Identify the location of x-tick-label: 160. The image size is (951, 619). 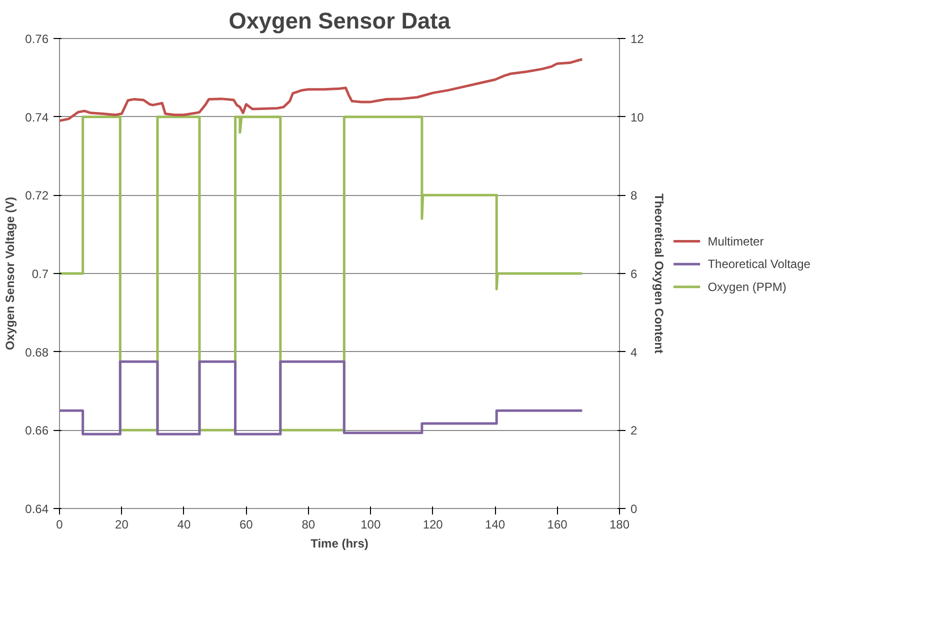
(557, 525).